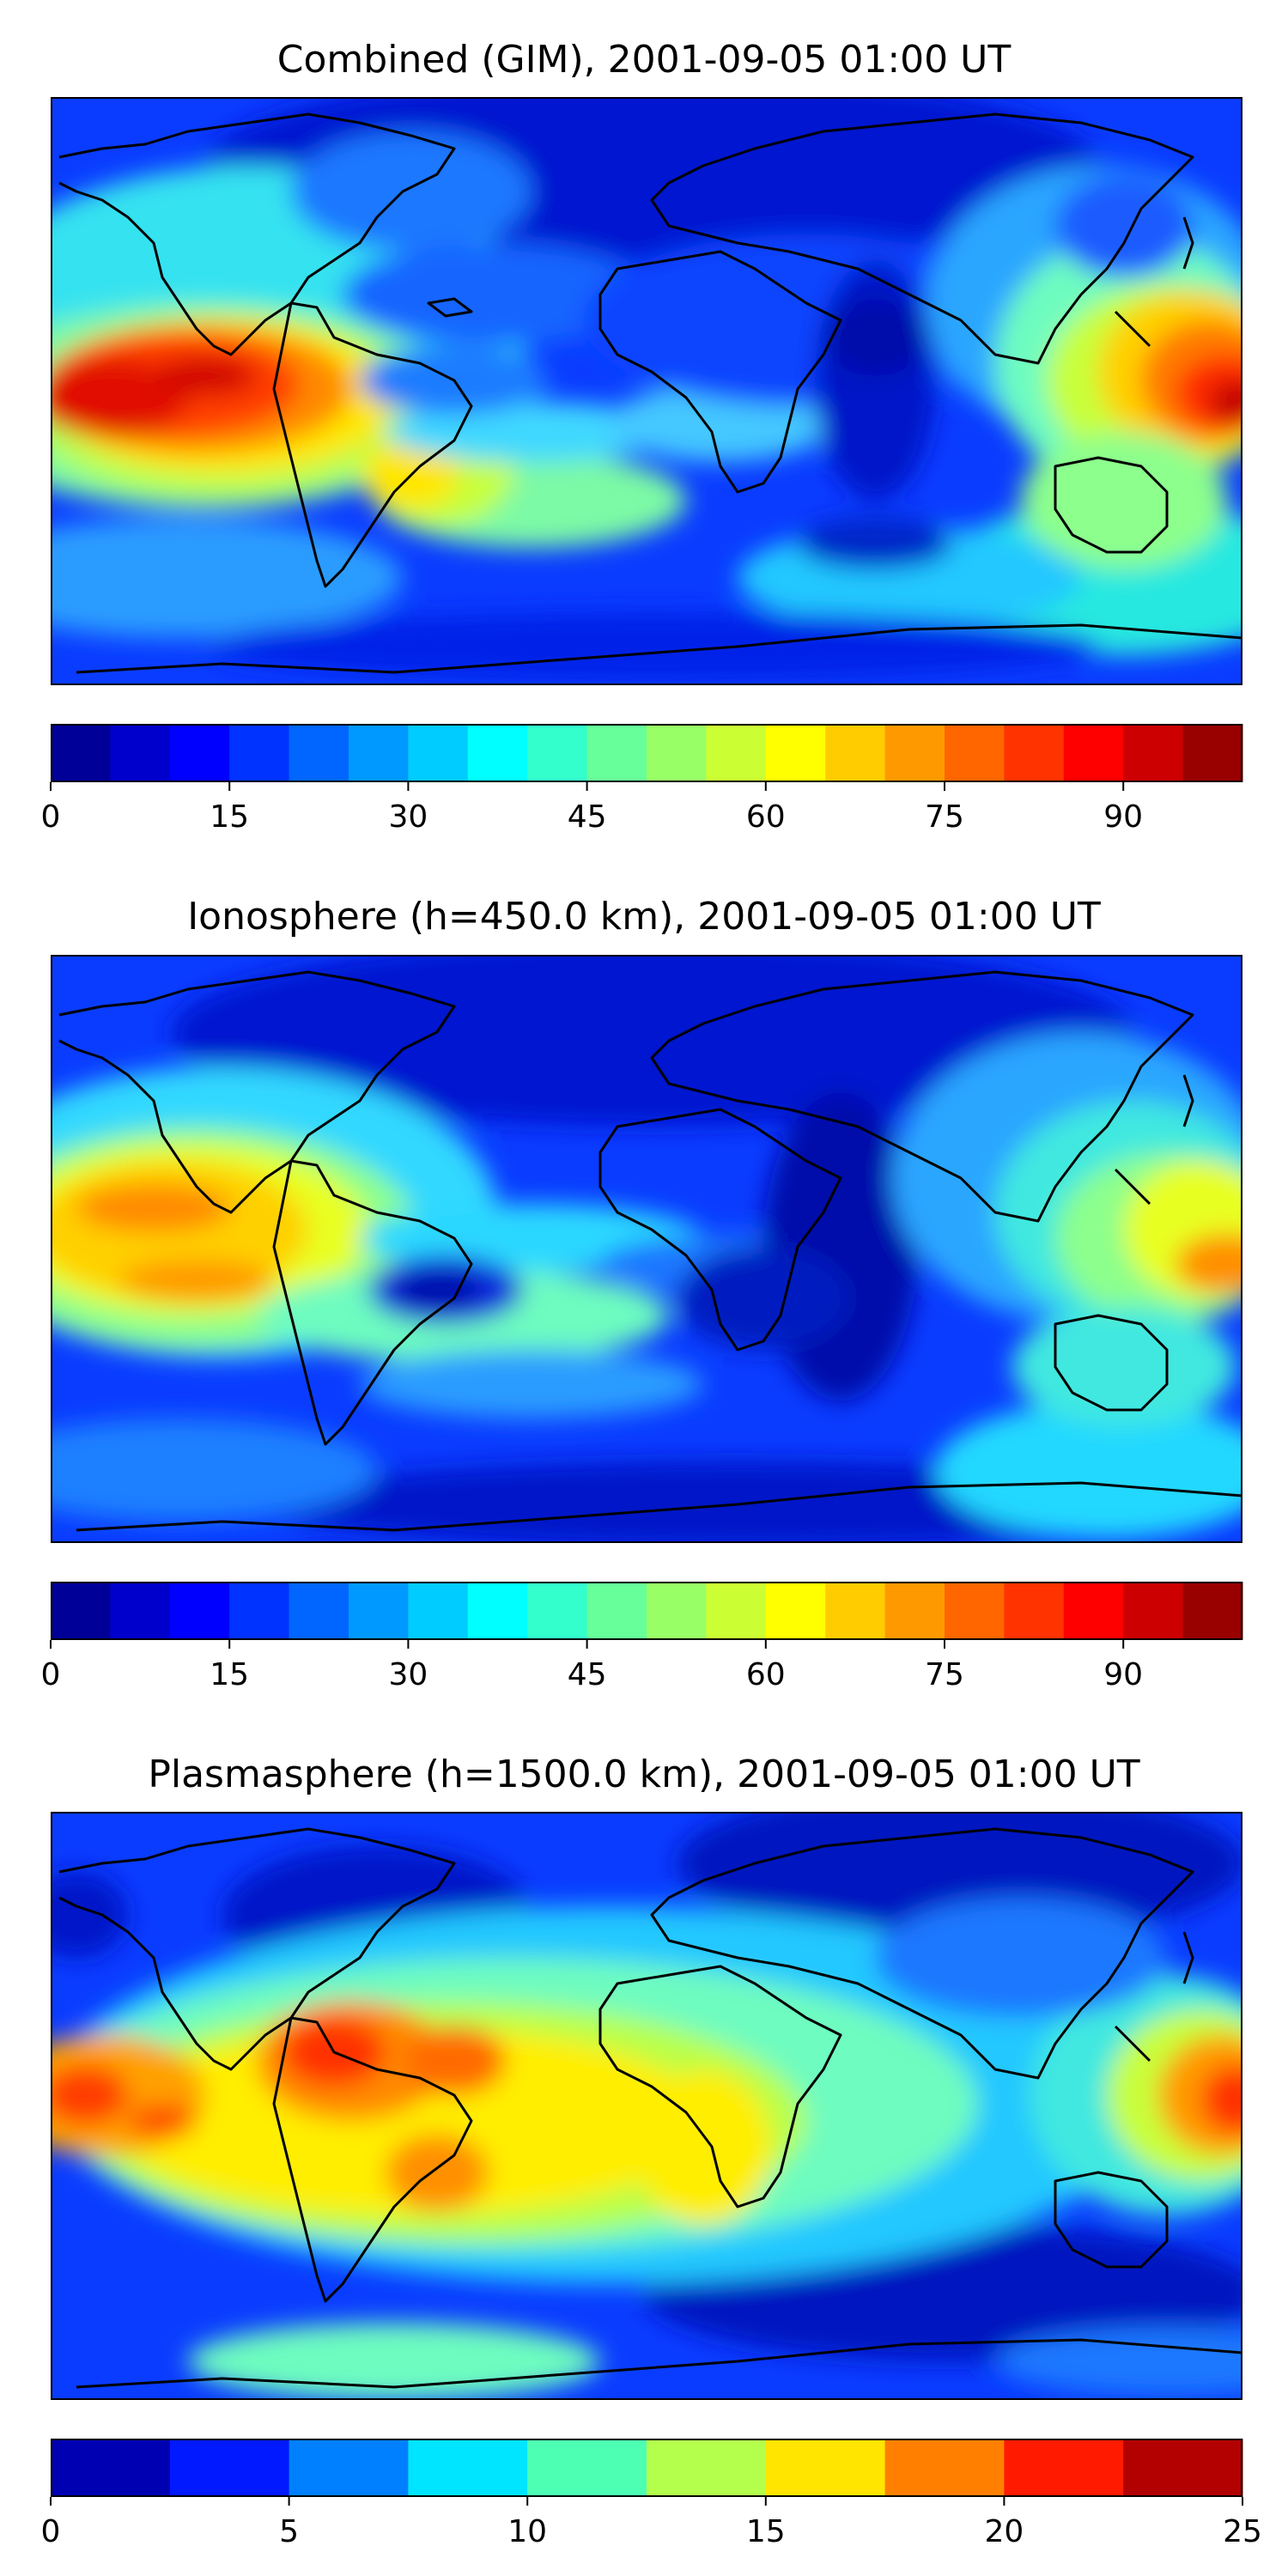 Image resolution: width=1288 pixels, height=2576 pixels. I want to click on colorbar-tick-label: 5, so click(289, 2531).